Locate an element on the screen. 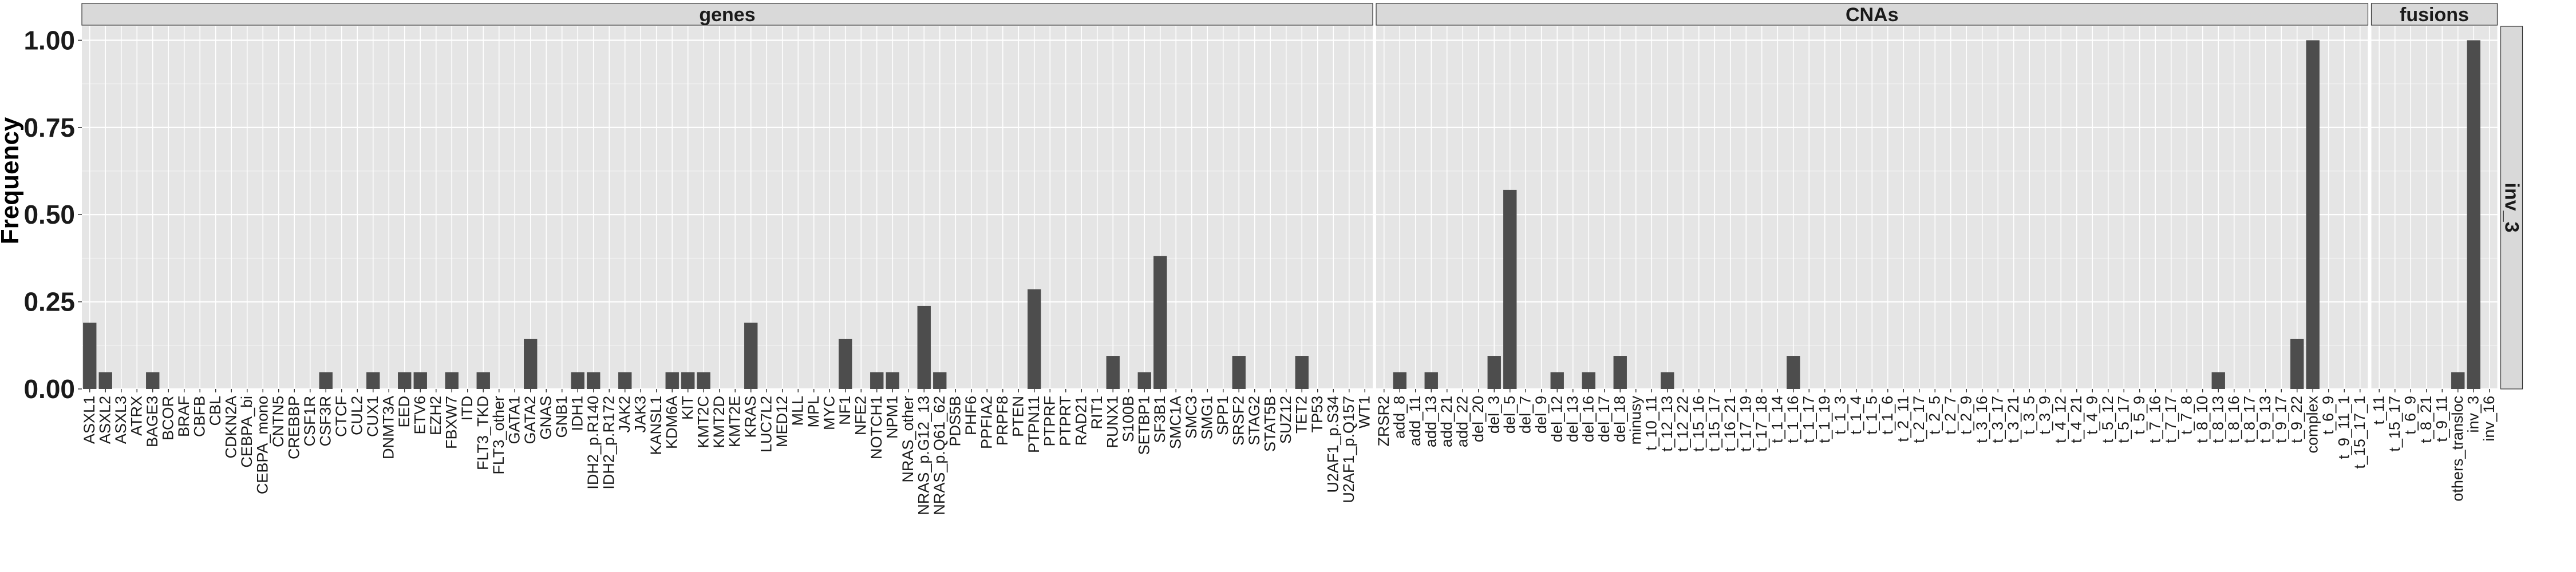 The width and height of the screenshot is (2576, 572). bar-SF3B1 is located at coordinates (1160, 322).